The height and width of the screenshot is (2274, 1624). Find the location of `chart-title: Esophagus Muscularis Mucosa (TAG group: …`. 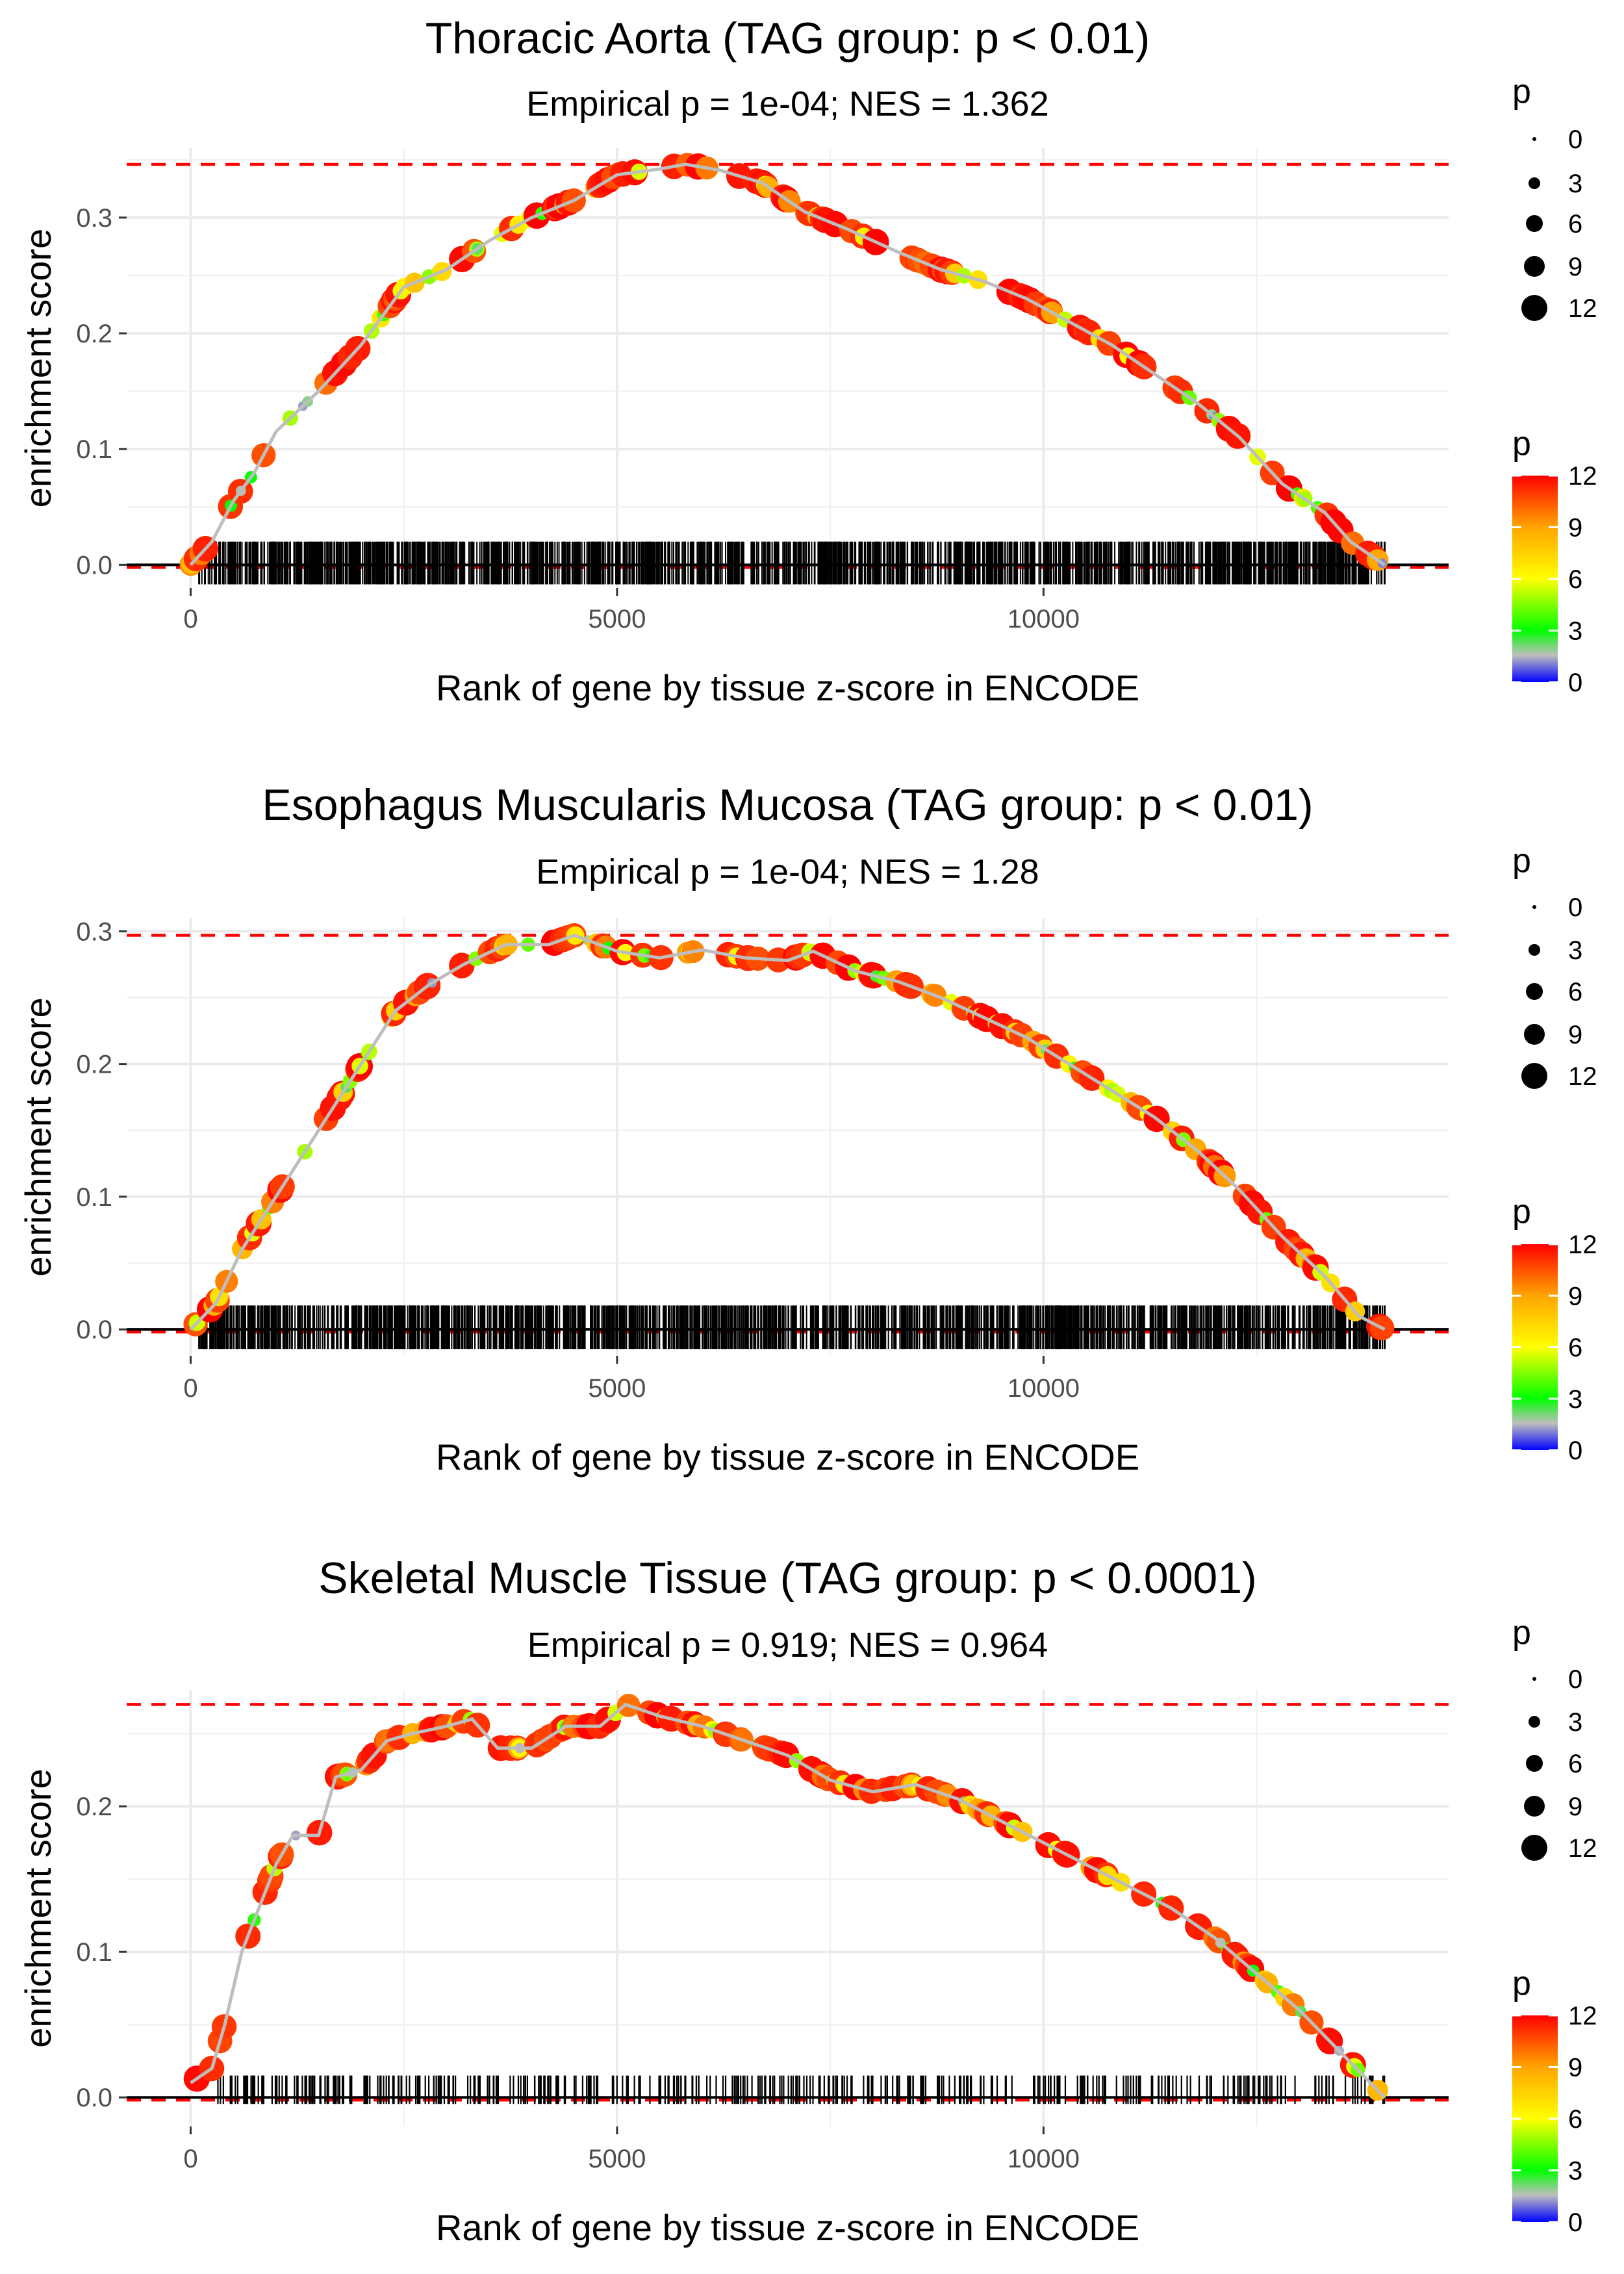

chart-title: Esophagus Muscularis Mucosa (TAG group: … is located at coordinates (787, 805).